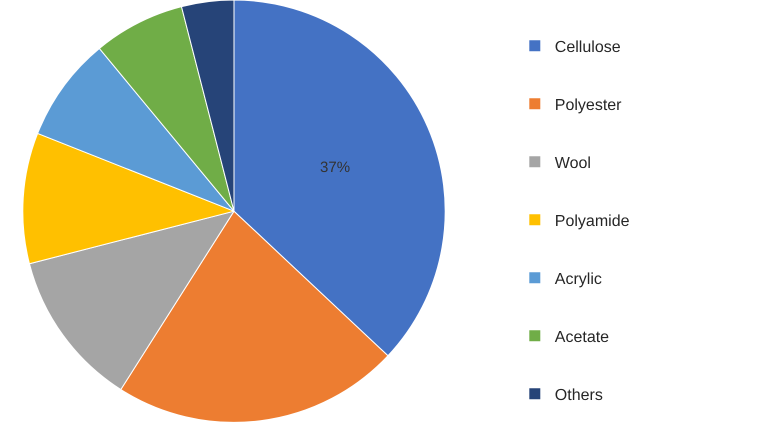  I want to click on legend-label: Wool, so click(572, 163).